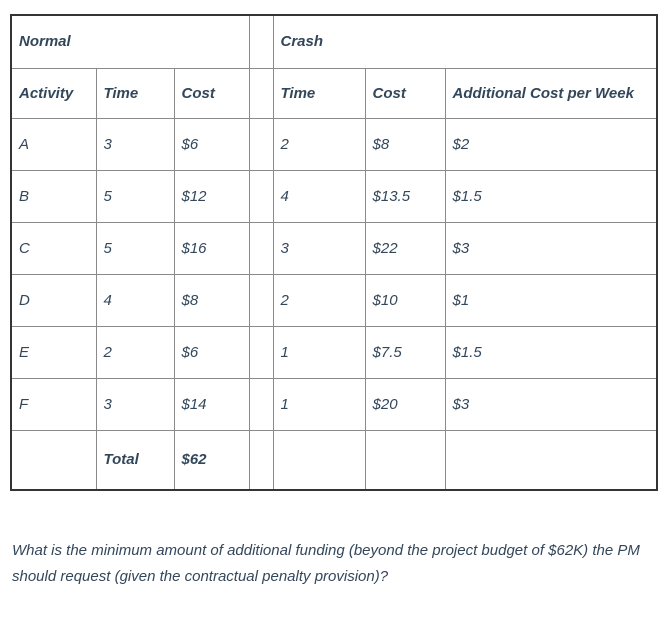 This screenshot has width=663, height=617. Describe the element at coordinates (53, 352) in the screenshot. I see `cell-activity: E` at that location.